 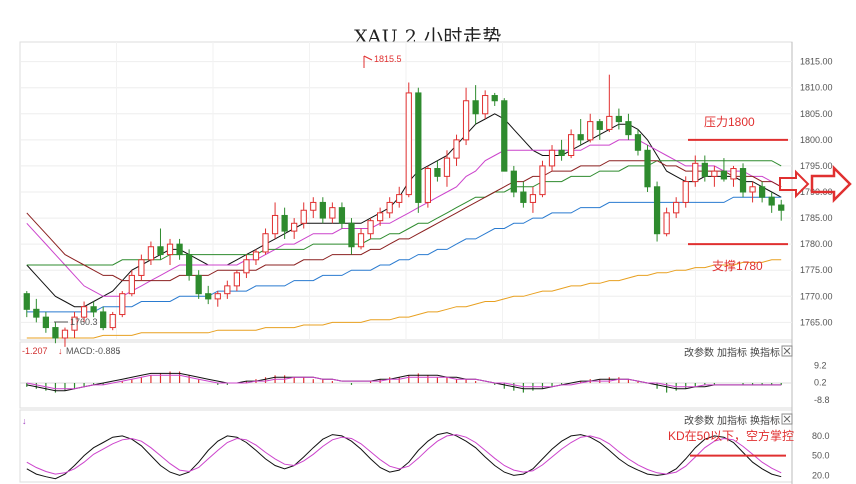 What do you see at coordinates (815, 184) in the screenshot?
I see `right-arrow-icon` at bounding box center [815, 184].